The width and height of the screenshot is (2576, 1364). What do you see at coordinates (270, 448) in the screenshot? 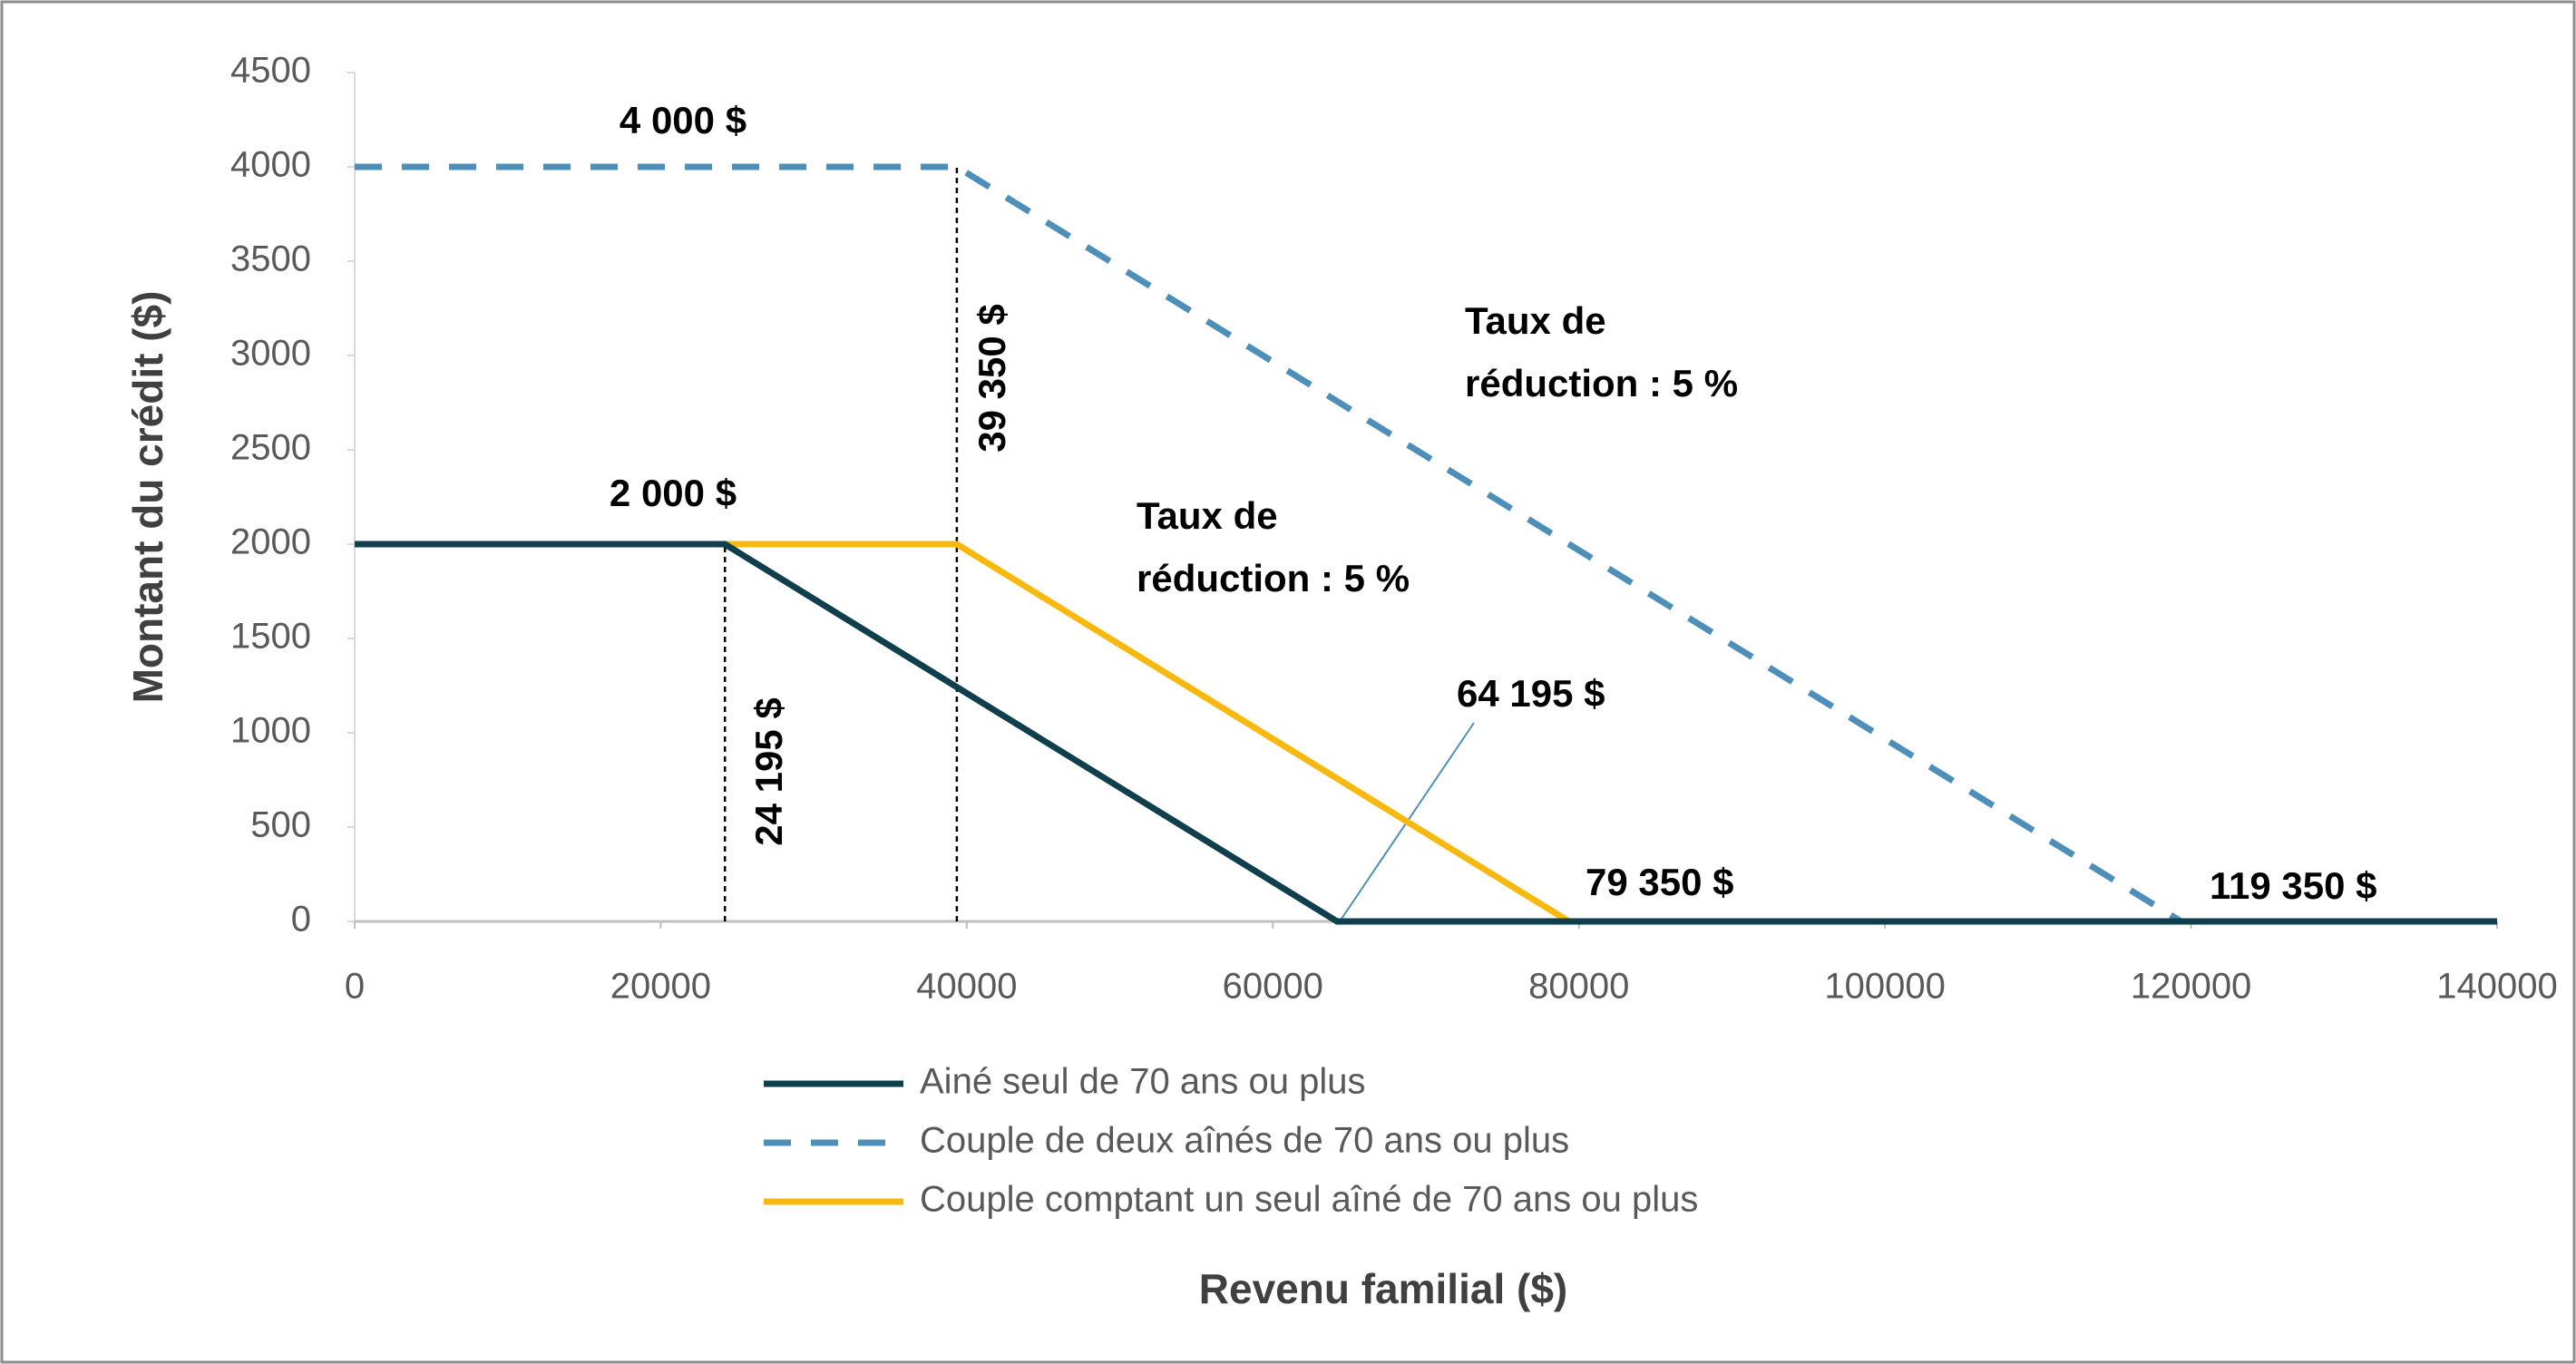
I see `y-tick-label: 2500` at bounding box center [270, 448].